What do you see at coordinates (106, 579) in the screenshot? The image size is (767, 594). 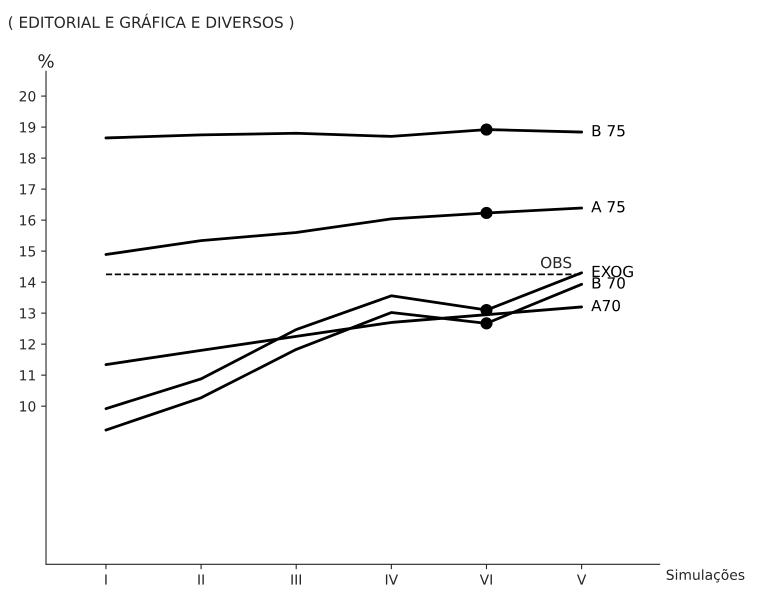 I see `x-tick-label: I` at bounding box center [106, 579].